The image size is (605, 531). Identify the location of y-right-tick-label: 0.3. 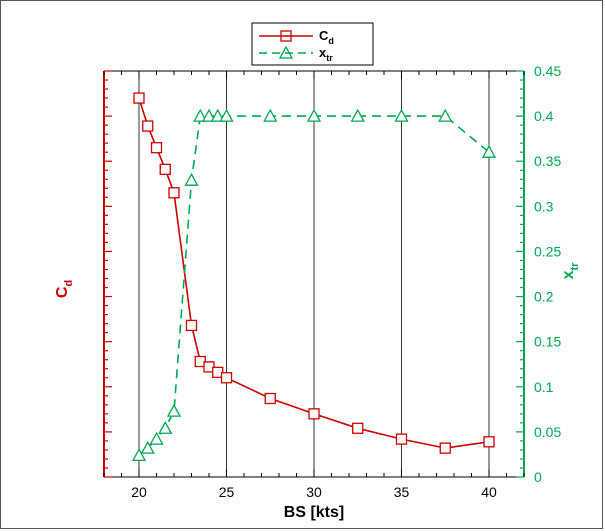
(544, 206).